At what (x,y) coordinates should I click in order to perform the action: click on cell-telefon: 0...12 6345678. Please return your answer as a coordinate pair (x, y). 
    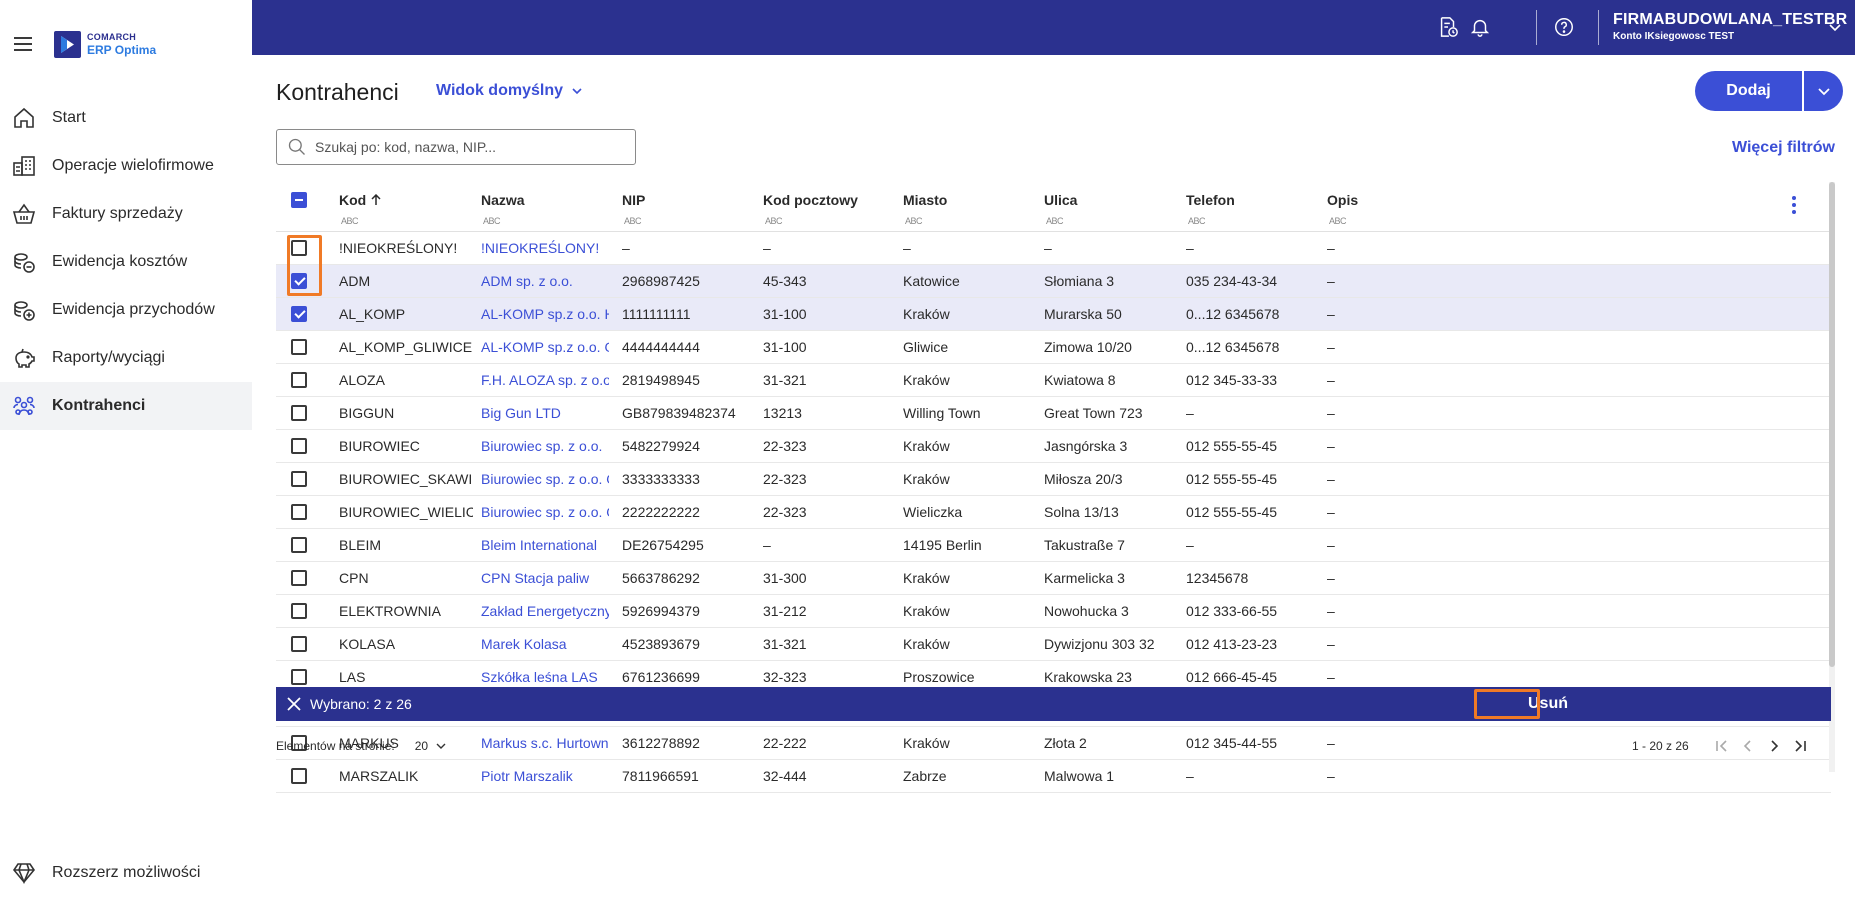
    Looking at the image, I should click on (1233, 347).